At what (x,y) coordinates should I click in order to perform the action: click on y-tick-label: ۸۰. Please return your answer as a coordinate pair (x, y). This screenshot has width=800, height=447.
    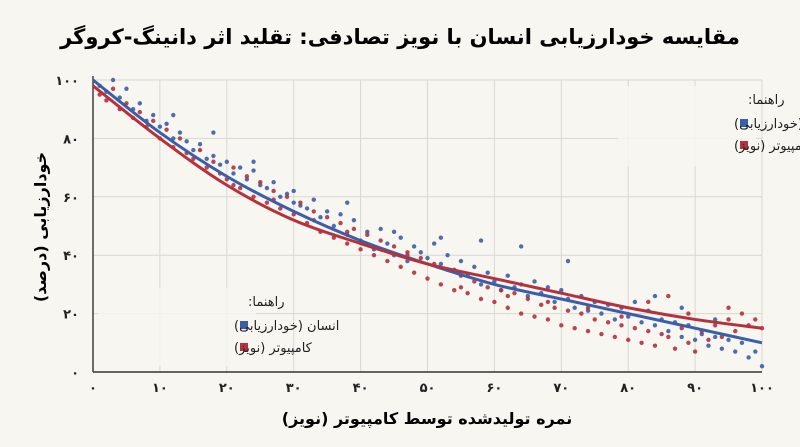
    Looking at the image, I should click on (71, 139).